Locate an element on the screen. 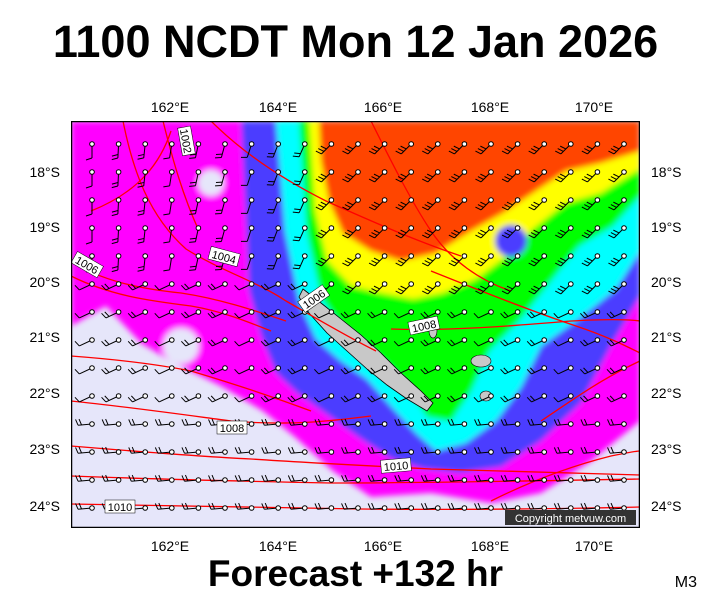 This screenshot has height=600, width=711. isobar-line is located at coordinates (179, 291).